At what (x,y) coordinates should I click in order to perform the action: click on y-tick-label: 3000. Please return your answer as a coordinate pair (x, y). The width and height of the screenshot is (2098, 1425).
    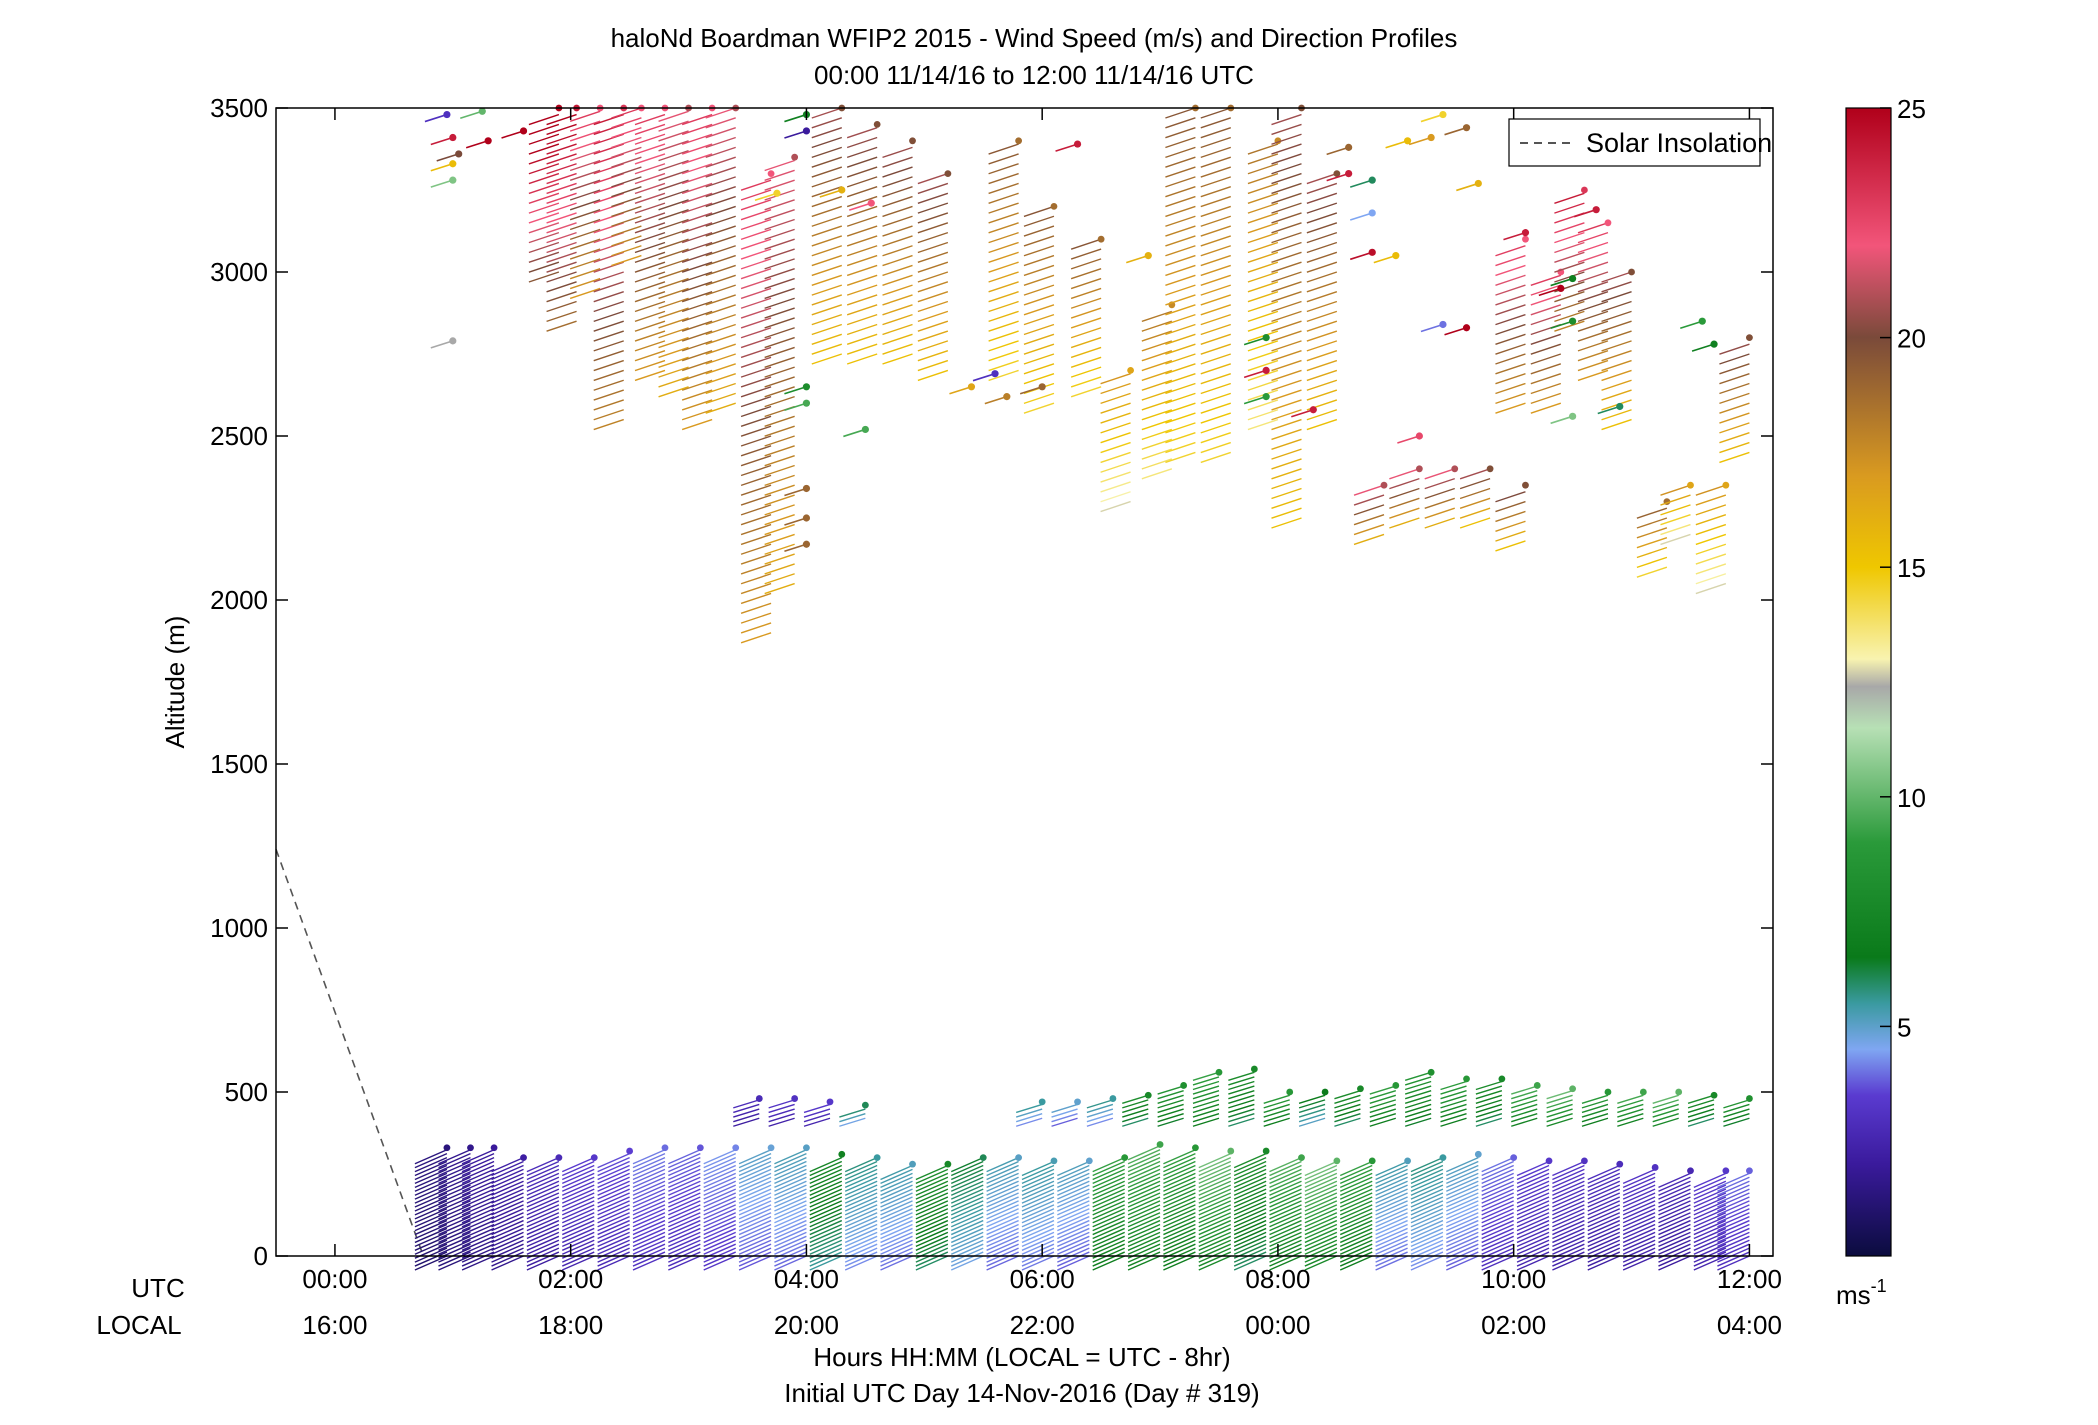
    Looking at the image, I should click on (239, 272).